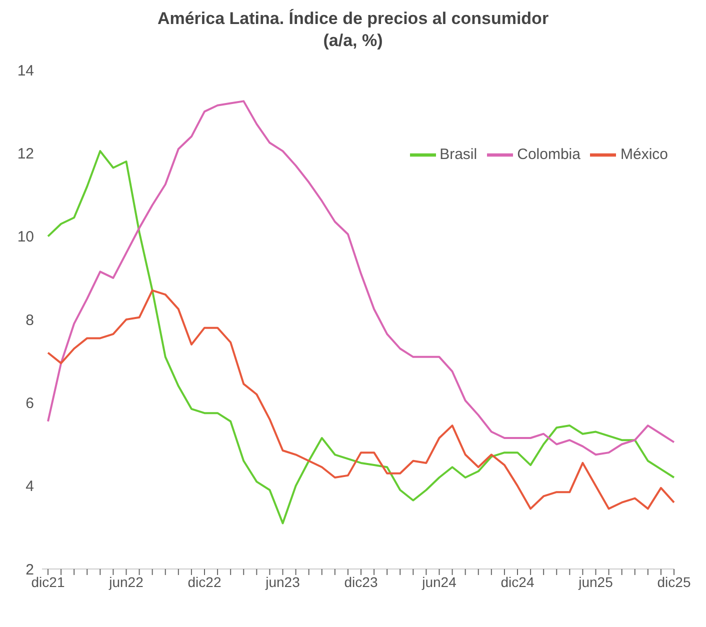 The width and height of the screenshot is (706, 627). What do you see at coordinates (548, 154) in the screenshot?
I see `legend-label: Colombia` at bounding box center [548, 154].